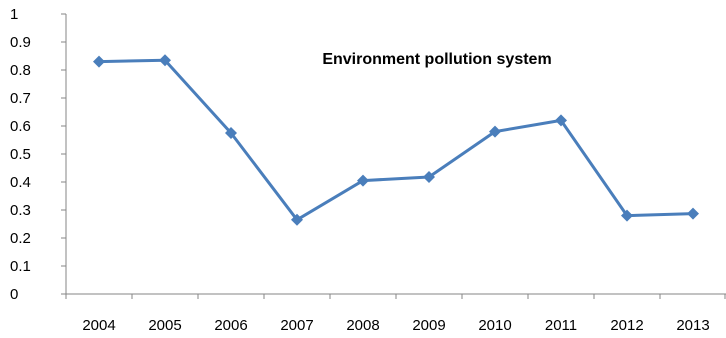 This screenshot has width=726, height=338. Describe the element at coordinates (20, 266) in the screenshot. I see `y-tick-label: 0.1` at that location.